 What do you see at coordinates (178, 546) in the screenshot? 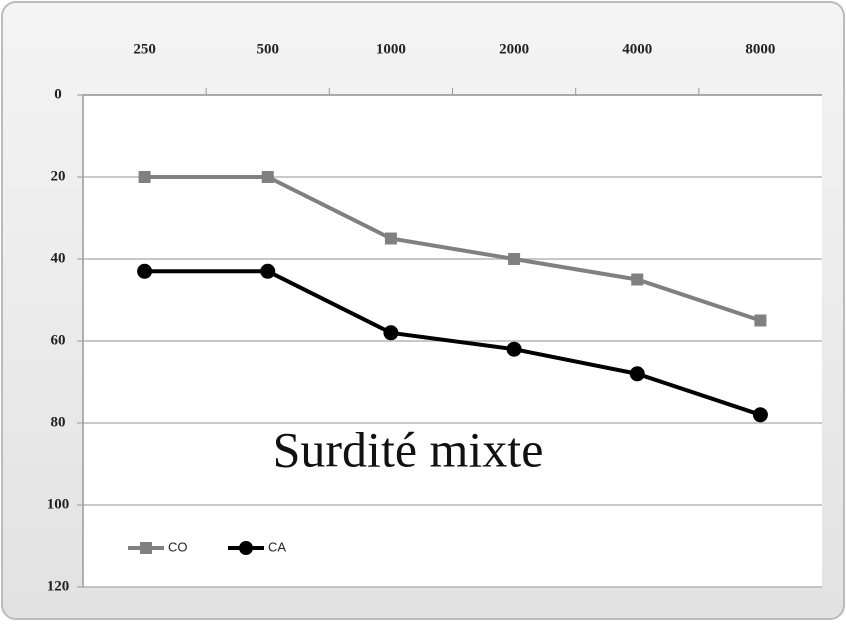
I see `legend-label: CO` at bounding box center [178, 546].